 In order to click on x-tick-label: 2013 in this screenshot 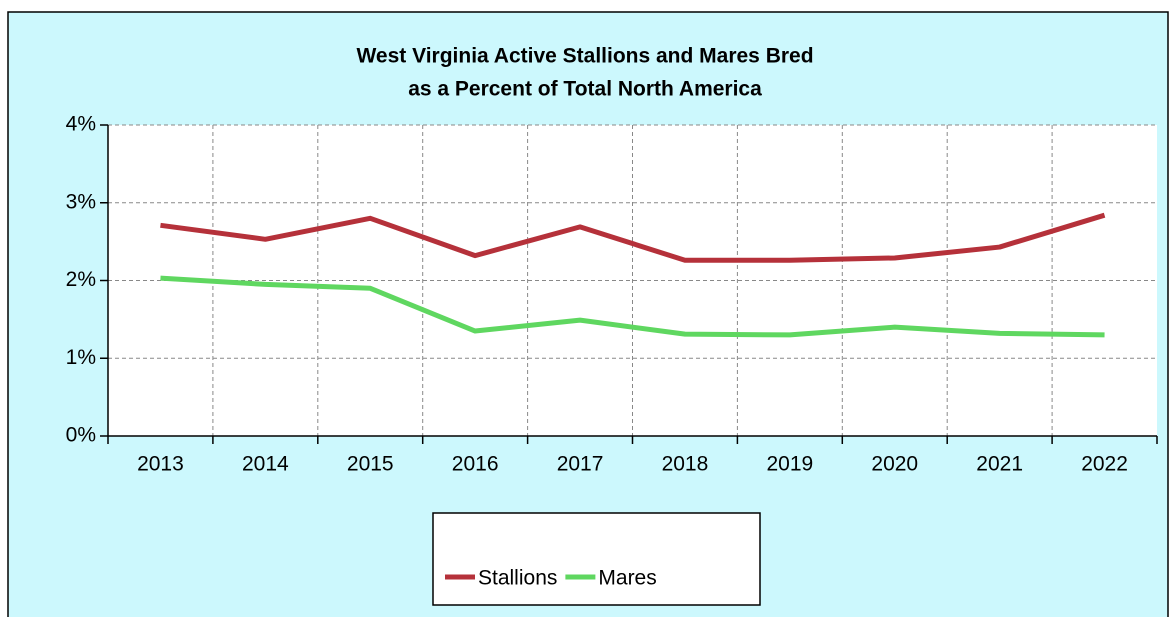, I will do `click(160, 464)`.